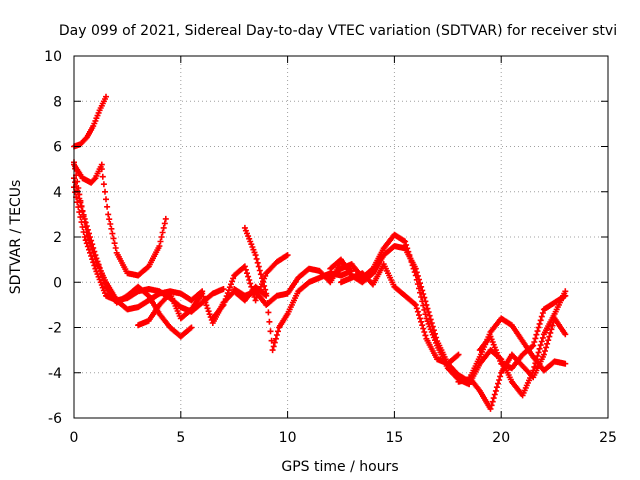 This screenshot has width=640, height=480. Describe the element at coordinates (74, 438) in the screenshot. I see `x-tick-label: 0` at that location.